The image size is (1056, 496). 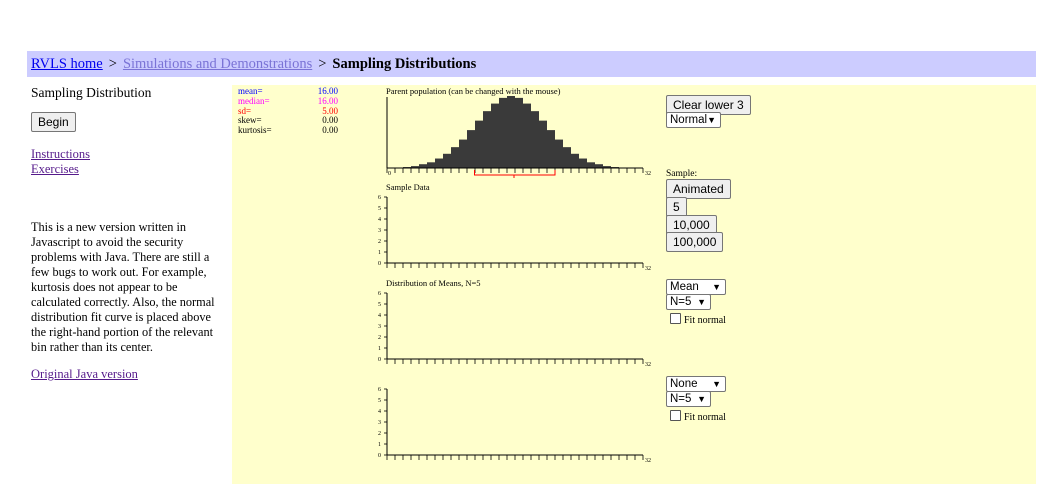 What do you see at coordinates (708, 105) in the screenshot?
I see `clear-lower-button: Clear lower 3` at bounding box center [708, 105].